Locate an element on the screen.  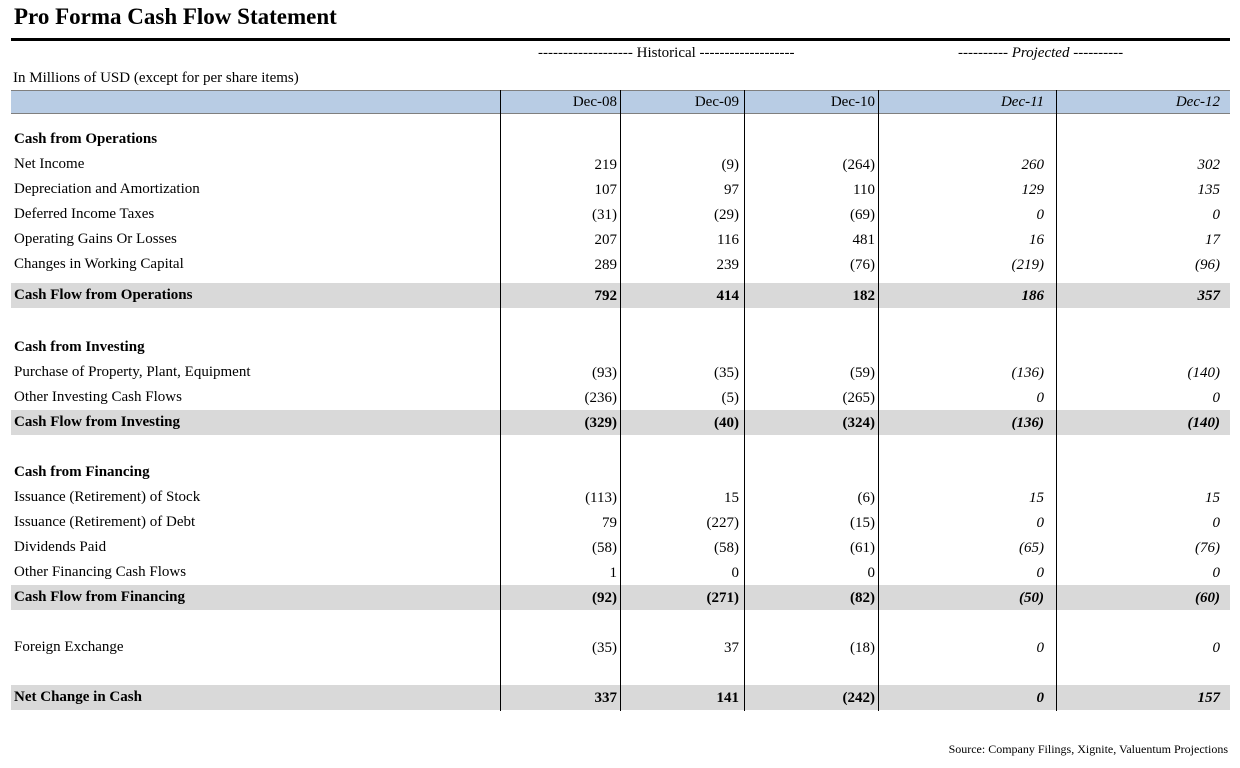
cell-dec-11: 260 is located at coordinates (1033, 165).